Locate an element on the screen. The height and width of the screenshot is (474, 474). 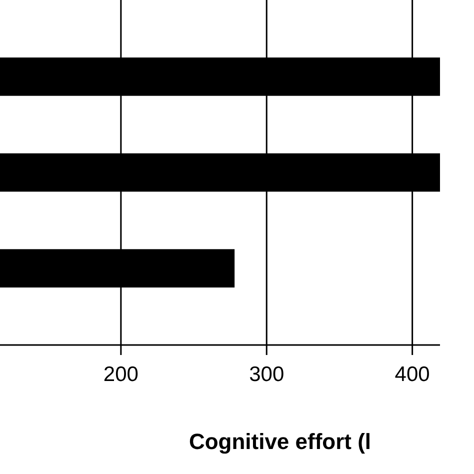
x-tick-label: 400 is located at coordinates (412, 374).